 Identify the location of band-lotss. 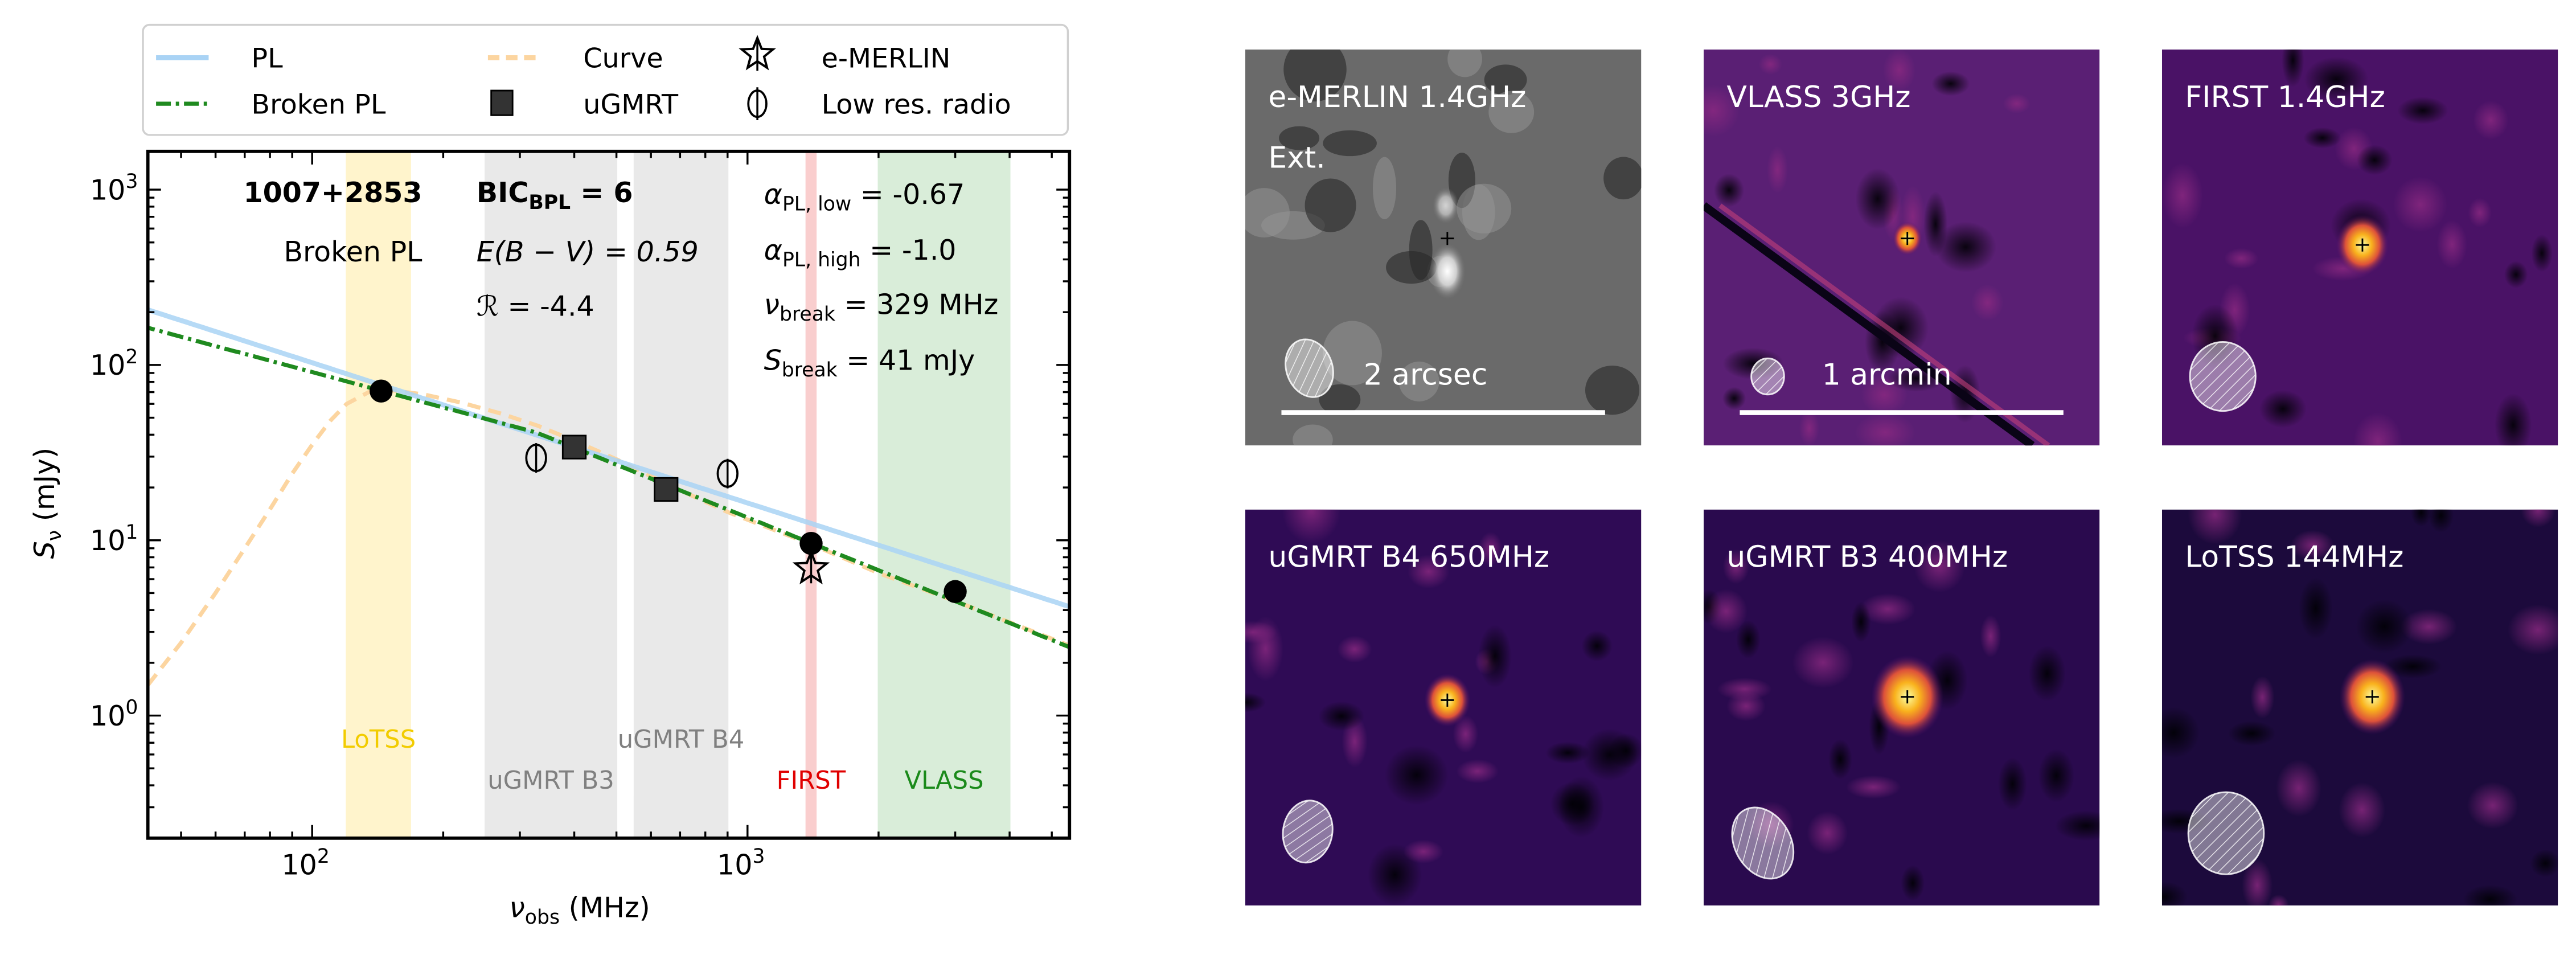
(378, 495).